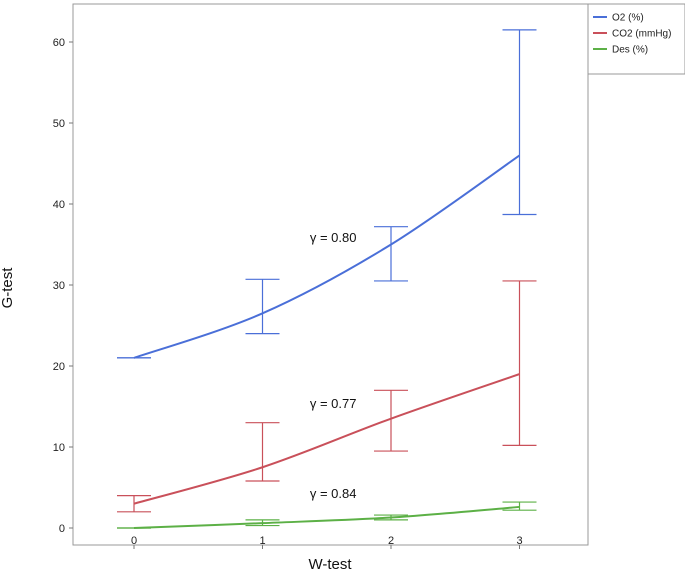  Describe the element at coordinates (519, 541) in the screenshot. I see `x-tick-label: 3` at that location.